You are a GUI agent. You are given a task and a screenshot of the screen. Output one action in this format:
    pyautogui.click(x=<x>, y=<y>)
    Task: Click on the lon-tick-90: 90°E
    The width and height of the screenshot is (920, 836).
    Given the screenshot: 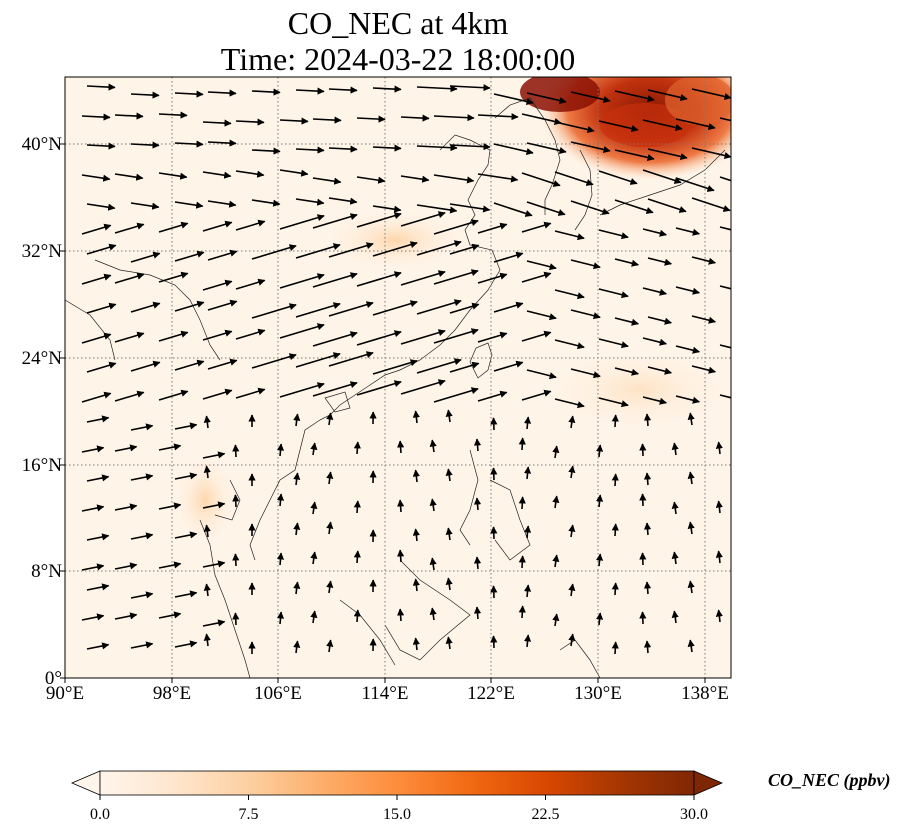 What is the action you would take?
    pyautogui.click(x=65, y=693)
    